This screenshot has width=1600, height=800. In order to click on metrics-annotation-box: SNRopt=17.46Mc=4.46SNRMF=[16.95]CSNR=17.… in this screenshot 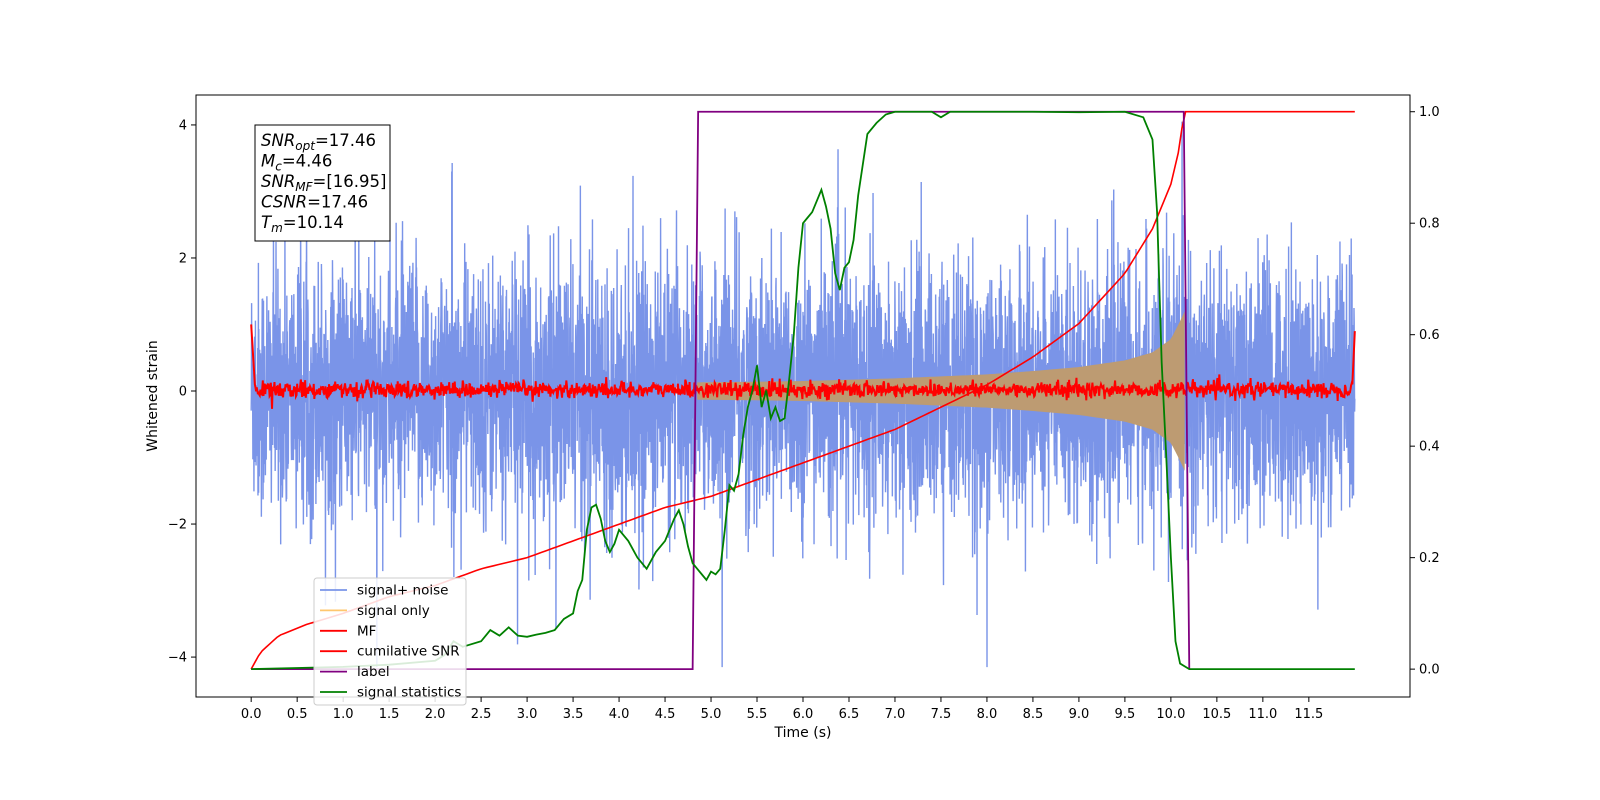, I will do `click(322, 183)`.